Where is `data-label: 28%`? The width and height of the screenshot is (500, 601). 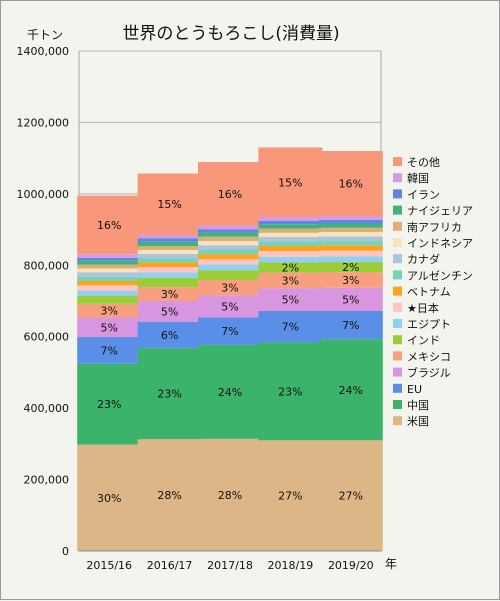
data-label: 28% is located at coordinates (230, 495).